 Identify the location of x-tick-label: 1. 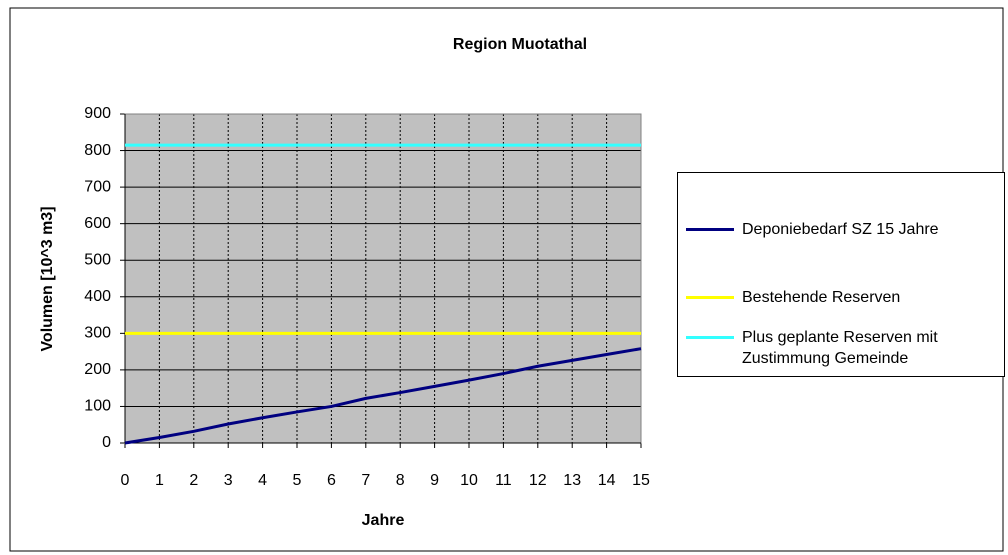
(159, 480).